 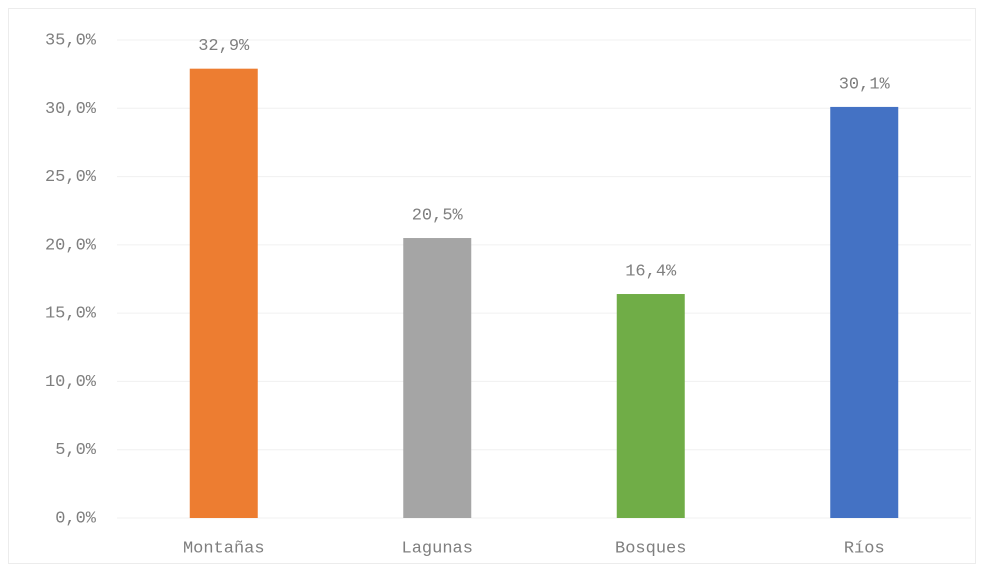 What do you see at coordinates (71, 40) in the screenshot?
I see `y-tick-label: 35,0%` at bounding box center [71, 40].